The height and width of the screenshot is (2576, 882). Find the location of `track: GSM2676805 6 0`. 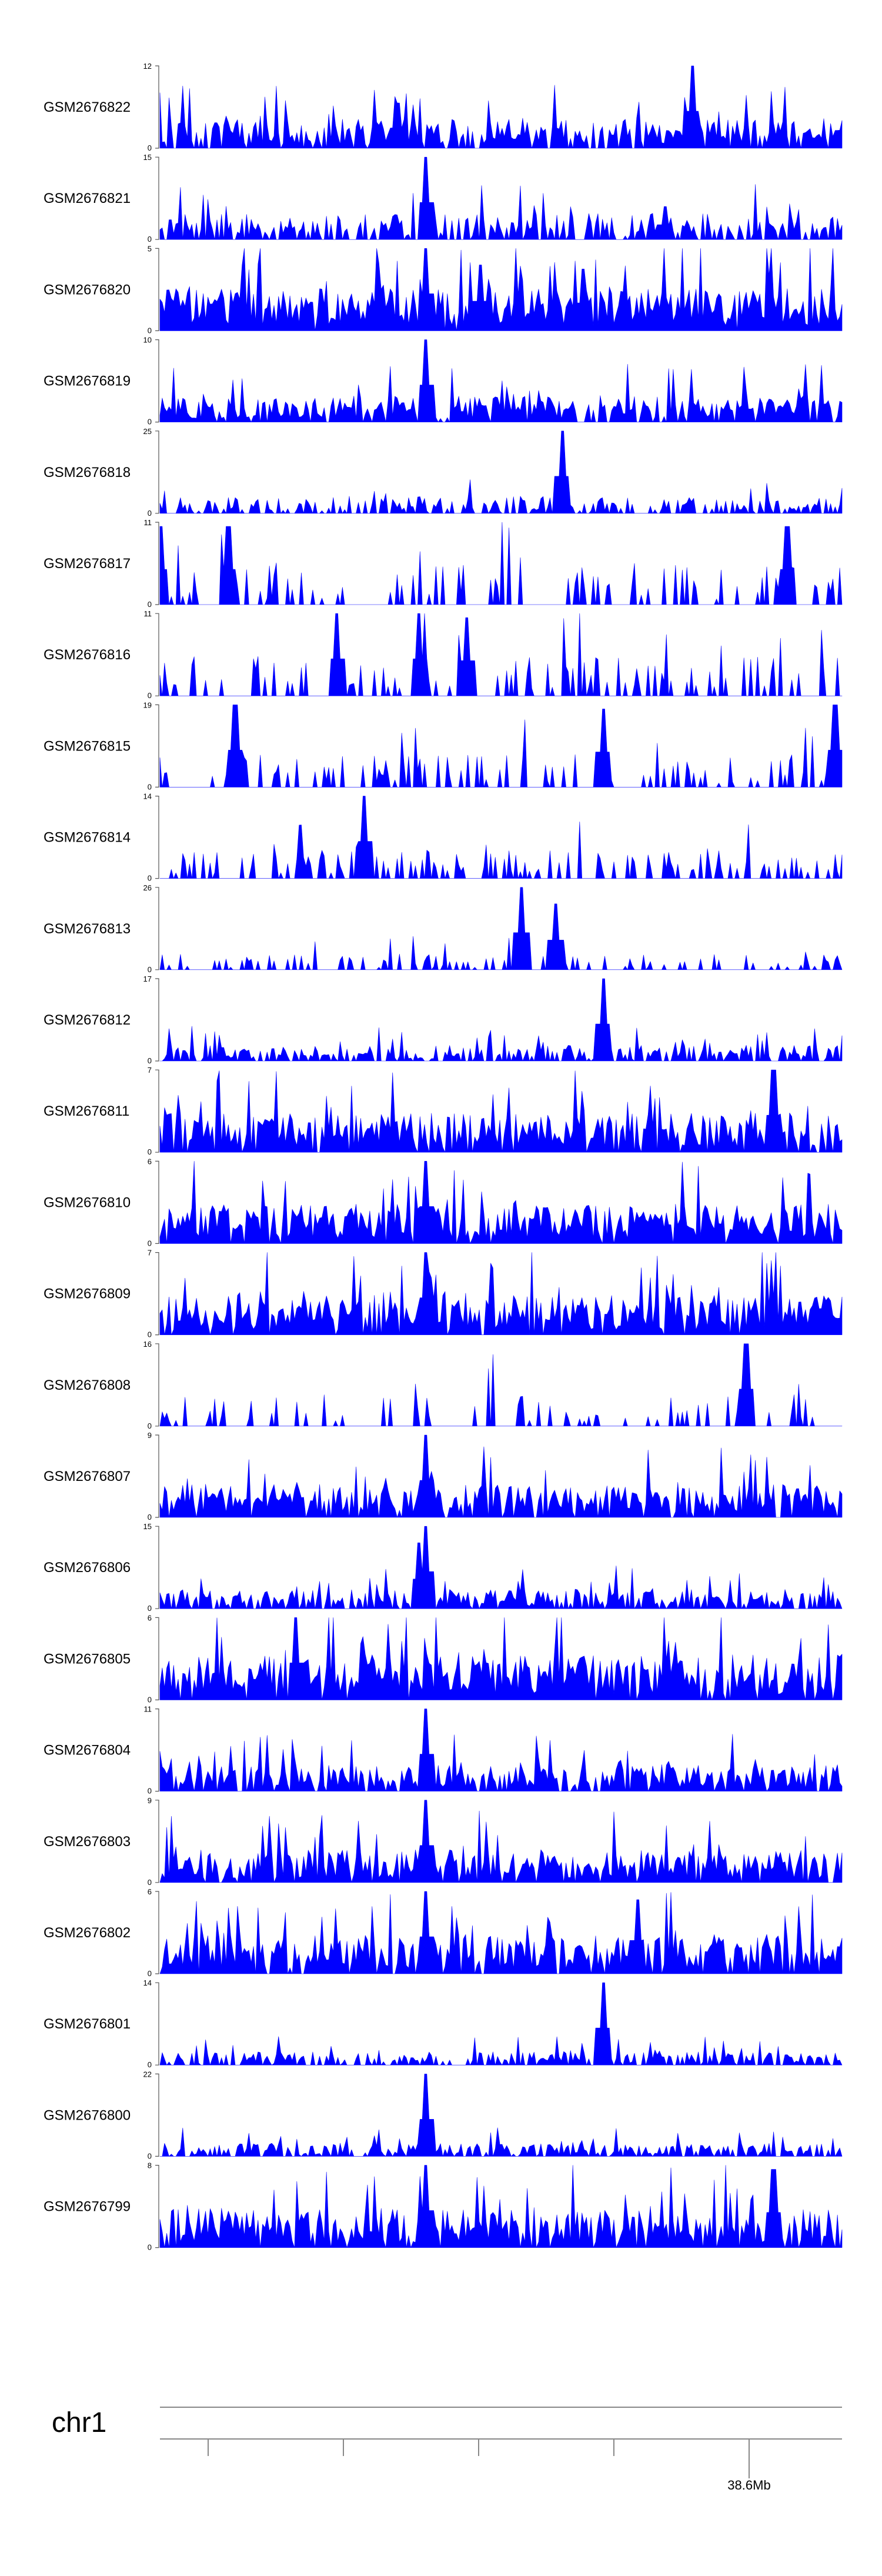

track: GSM2676805 6 0 is located at coordinates (443, 1658).